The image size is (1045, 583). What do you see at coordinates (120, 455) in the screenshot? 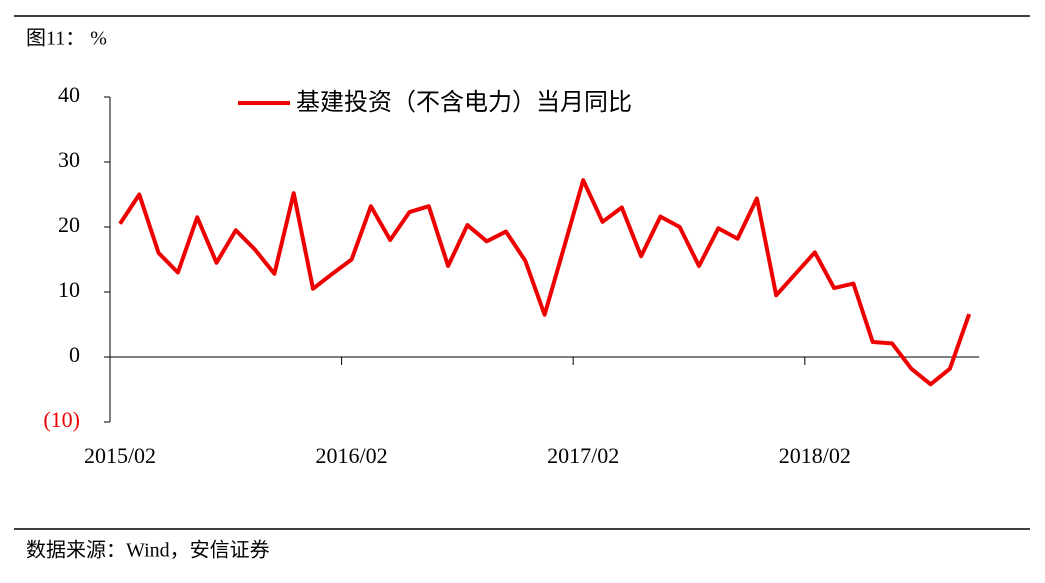
I see `x-tick-label: 2015/02` at bounding box center [120, 455].